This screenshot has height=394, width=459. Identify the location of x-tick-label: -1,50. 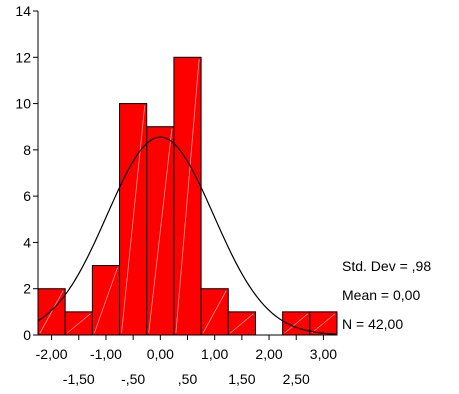
(79, 379).